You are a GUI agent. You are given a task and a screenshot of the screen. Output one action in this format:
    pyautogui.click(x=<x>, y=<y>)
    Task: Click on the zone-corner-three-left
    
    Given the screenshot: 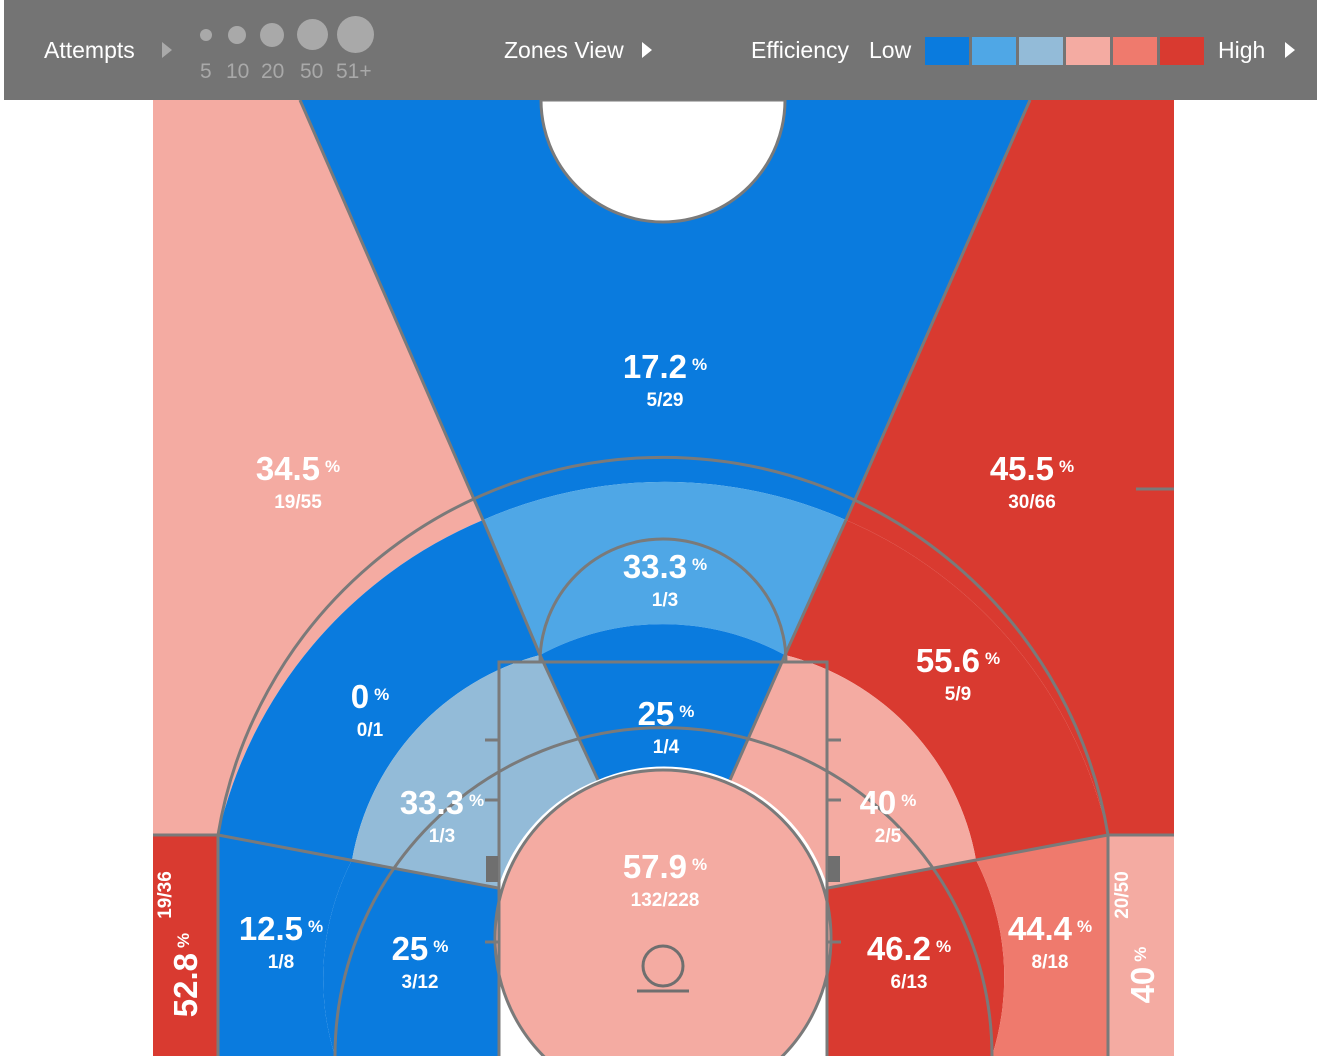 What is the action you would take?
    pyautogui.click(x=185, y=945)
    